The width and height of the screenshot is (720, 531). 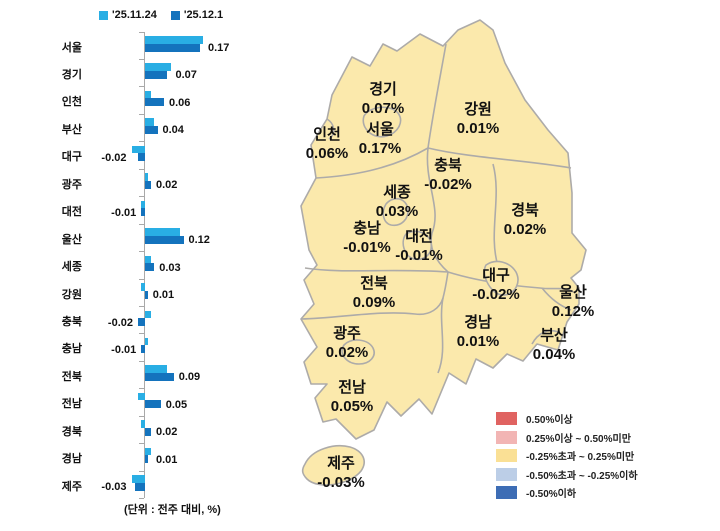 What do you see at coordinates (71, 404) in the screenshot?
I see `category-label-전남: 전남` at bounding box center [71, 404].